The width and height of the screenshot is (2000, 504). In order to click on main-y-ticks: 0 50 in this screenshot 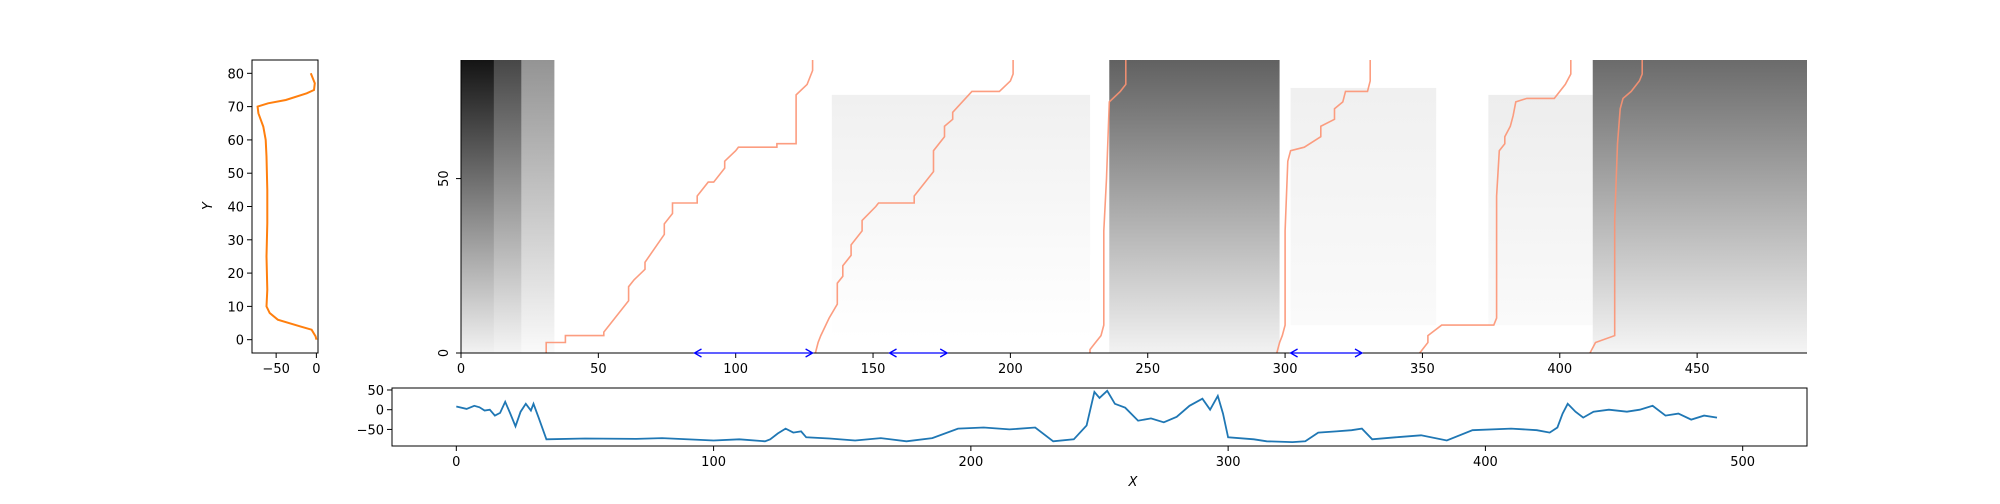, I will do `click(449, 208)`.